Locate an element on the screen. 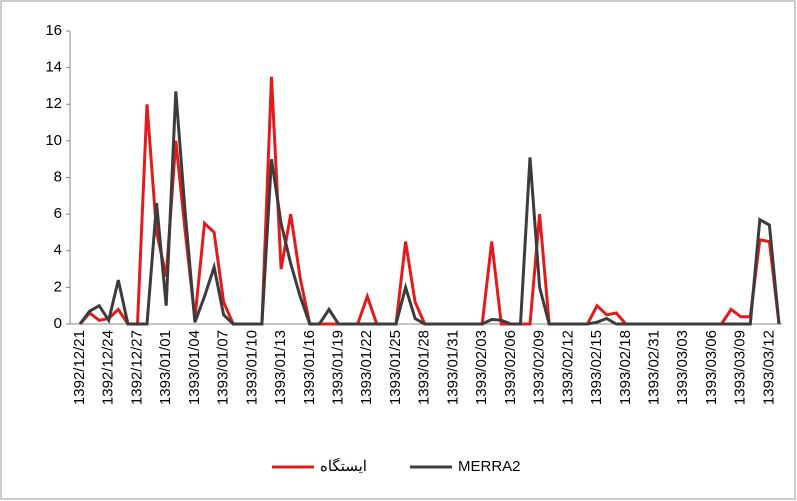  x-tick-label: 1393/02/15 is located at coordinates (596, 367).